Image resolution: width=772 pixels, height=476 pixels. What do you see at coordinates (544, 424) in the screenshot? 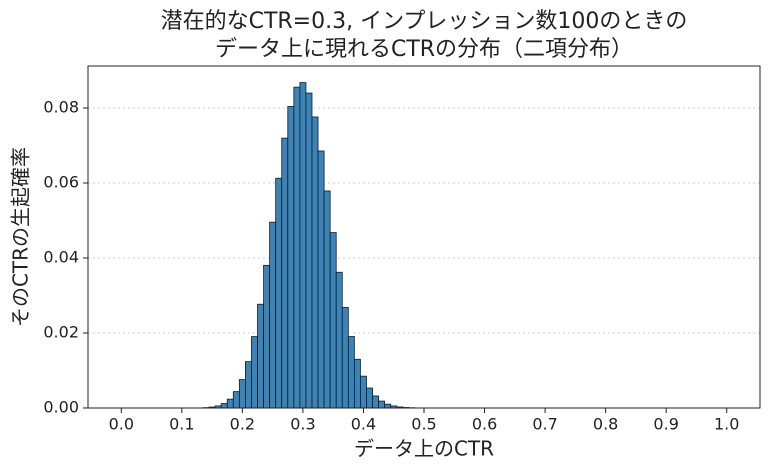
I see `x-tick-label: 0.7` at bounding box center [544, 424].